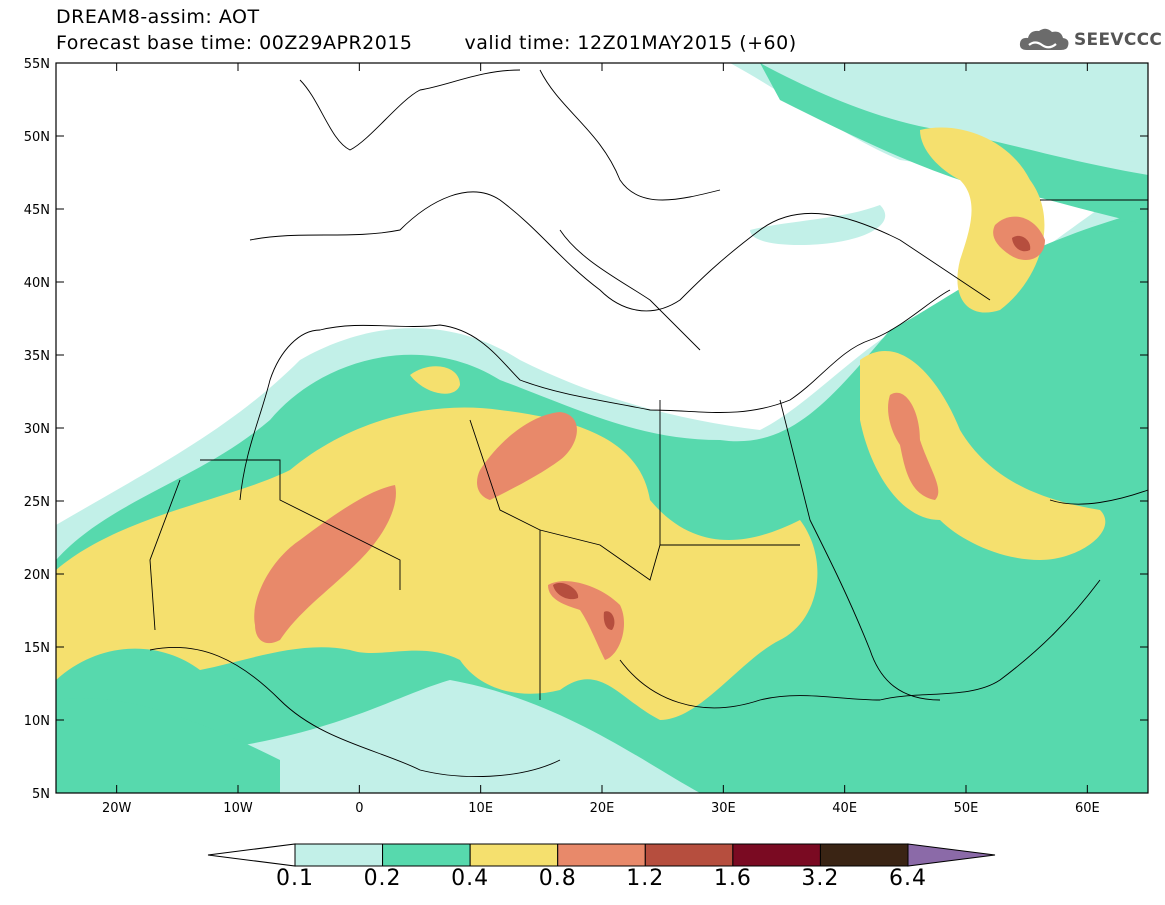  Describe the element at coordinates (1118, 40) in the screenshot. I see `logo-text: SEEVCCC` at that location.